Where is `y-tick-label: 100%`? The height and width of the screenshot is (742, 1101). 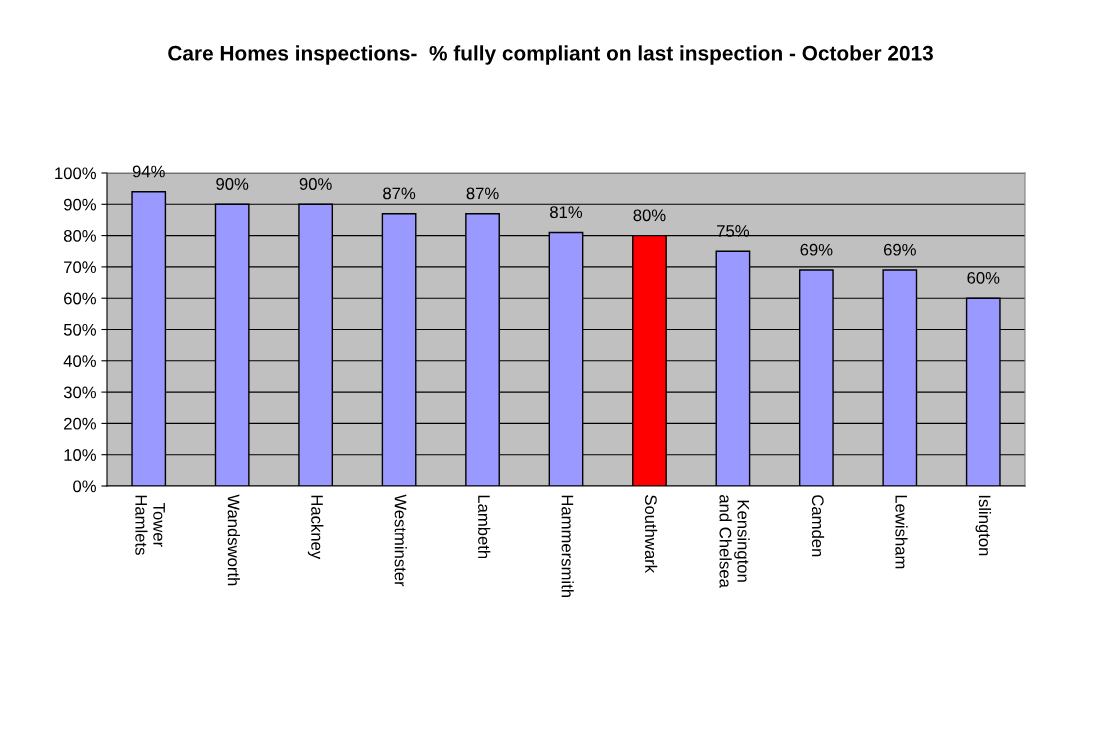 y-tick-label: 100% is located at coordinates (75, 173).